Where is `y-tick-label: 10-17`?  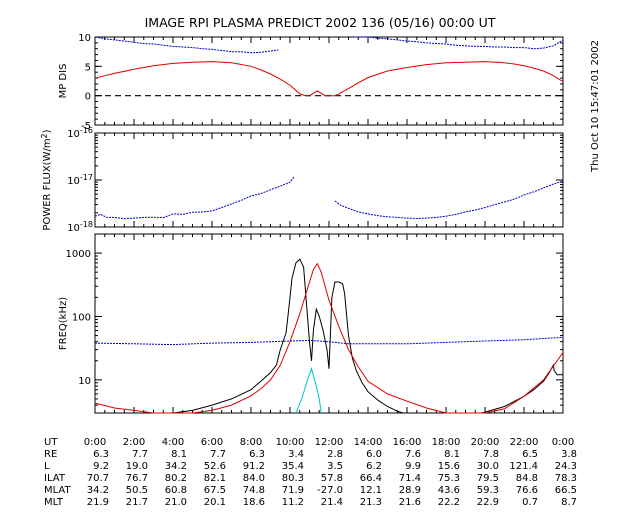 y-tick-label: 10-17 is located at coordinates (80, 180).